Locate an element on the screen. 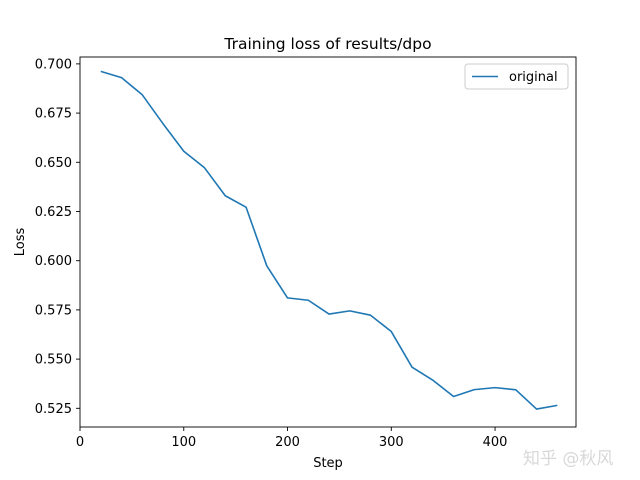  y-tick-label: 0.650 is located at coordinates (53, 163).